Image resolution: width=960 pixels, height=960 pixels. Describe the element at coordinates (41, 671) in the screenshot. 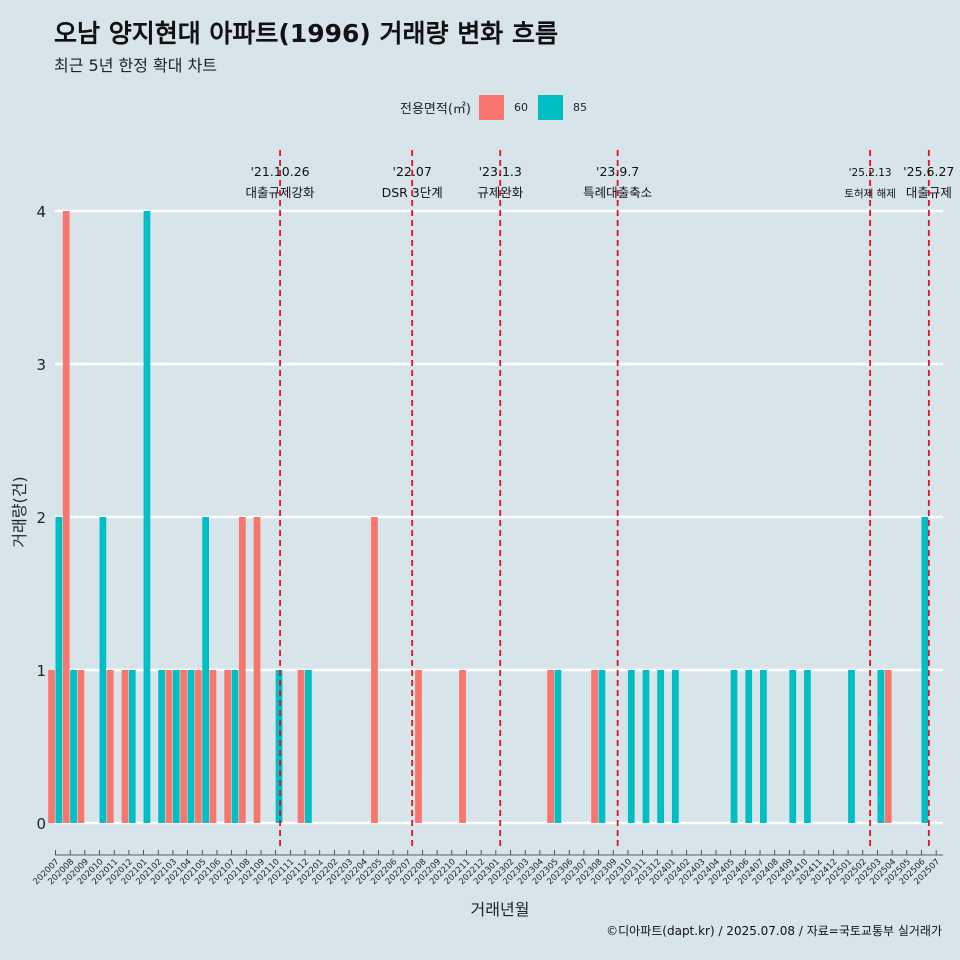

I see `y-tick-label-1: 1` at that location.